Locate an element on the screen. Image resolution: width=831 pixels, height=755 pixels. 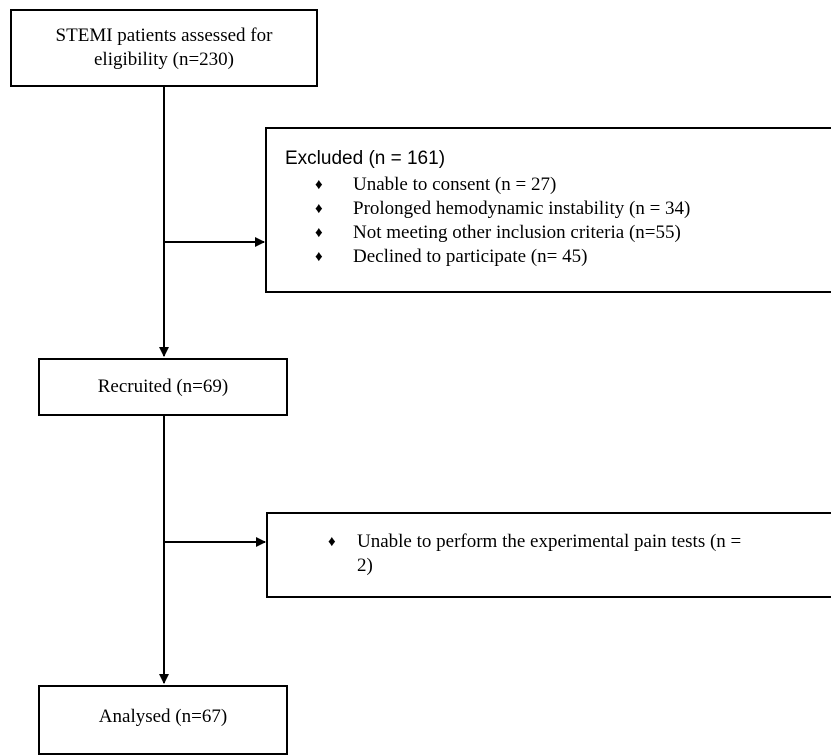
recruited-box: Recruited (n=69) is located at coordinates (163, 387).